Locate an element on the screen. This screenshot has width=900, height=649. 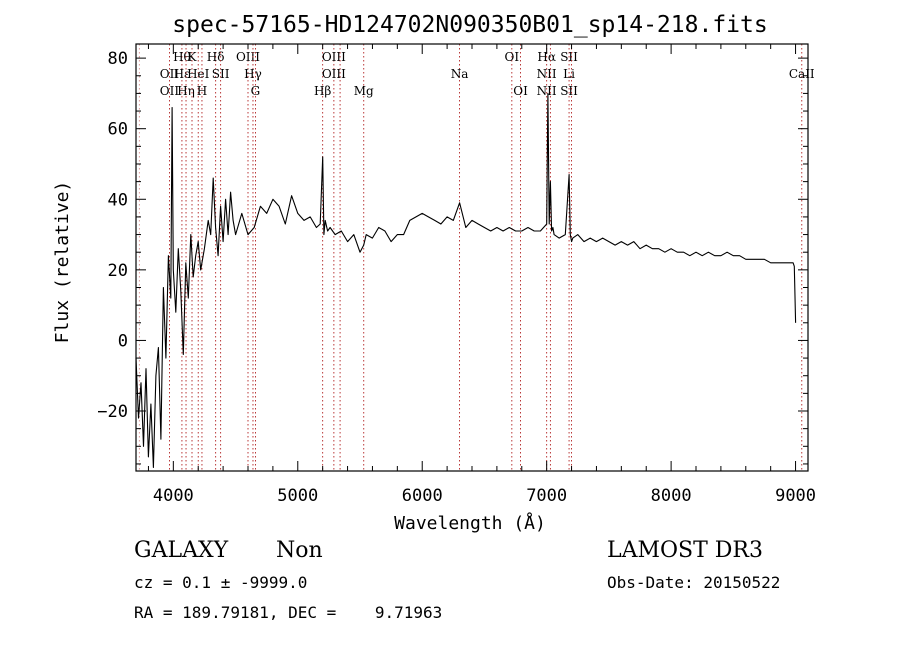
line-label: Mg is located at coordinates (364, 91).